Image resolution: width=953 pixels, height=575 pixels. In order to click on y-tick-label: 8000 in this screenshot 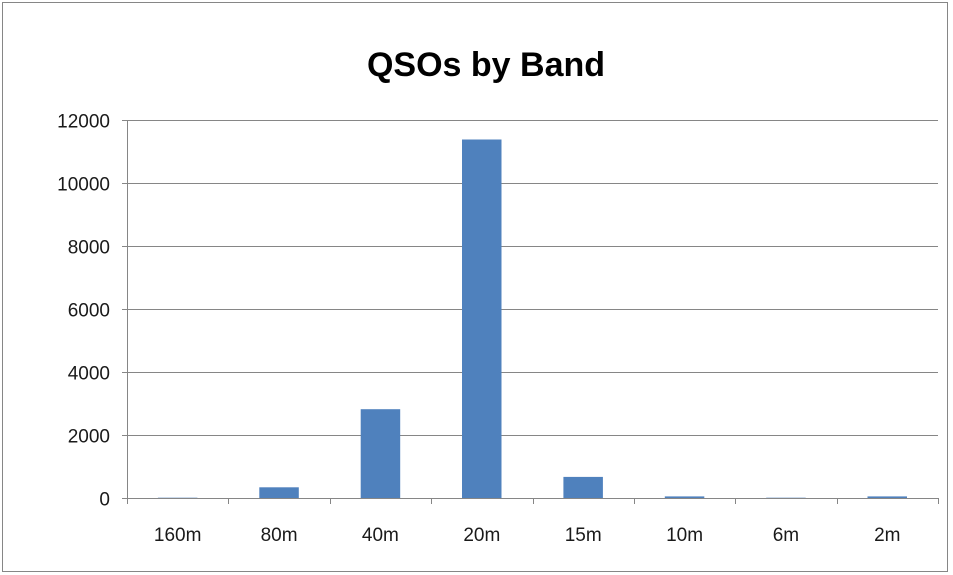, I will do `click(89, 248)`.